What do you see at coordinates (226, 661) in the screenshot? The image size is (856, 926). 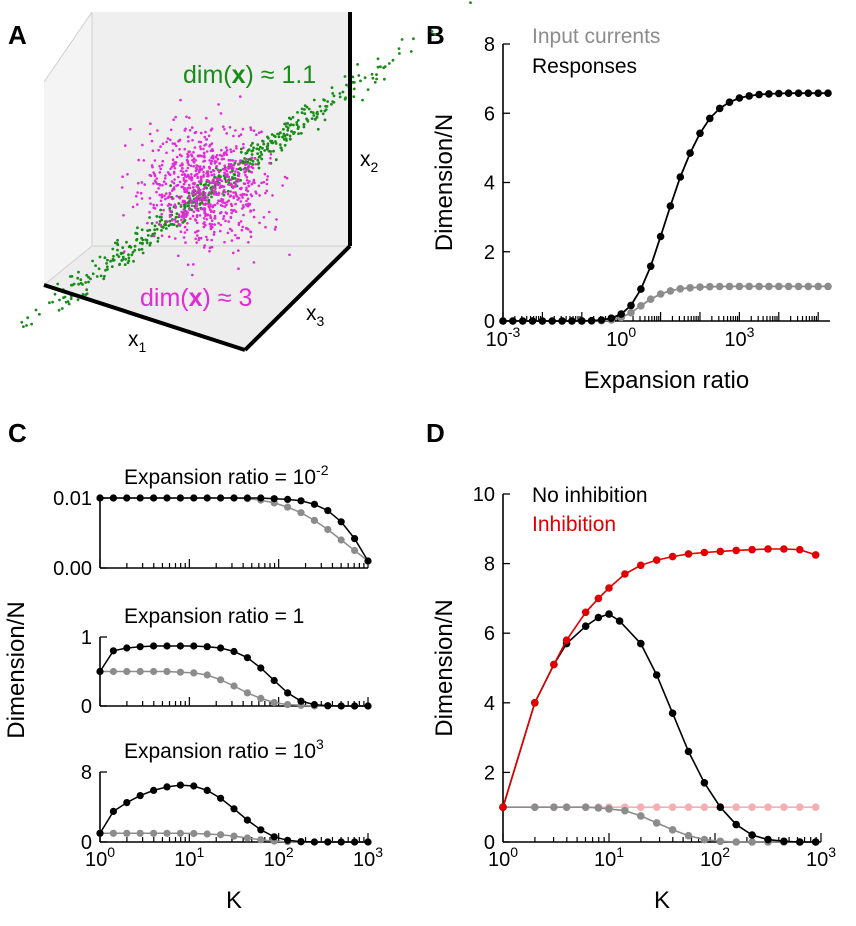 I see `panel-c-chart-2: 0 1 Expansion ratio = 1` at bounding box center [226, 661].